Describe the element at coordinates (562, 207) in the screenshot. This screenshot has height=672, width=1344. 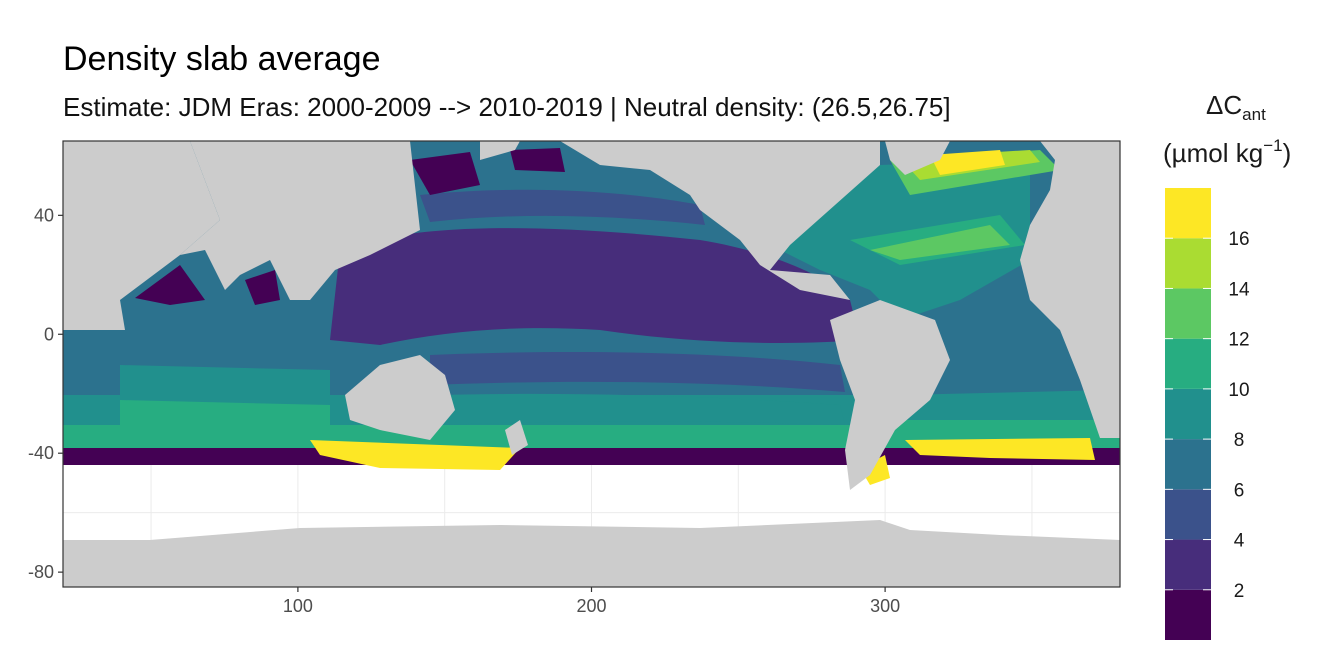
I see `north-pacific-band` at that location.